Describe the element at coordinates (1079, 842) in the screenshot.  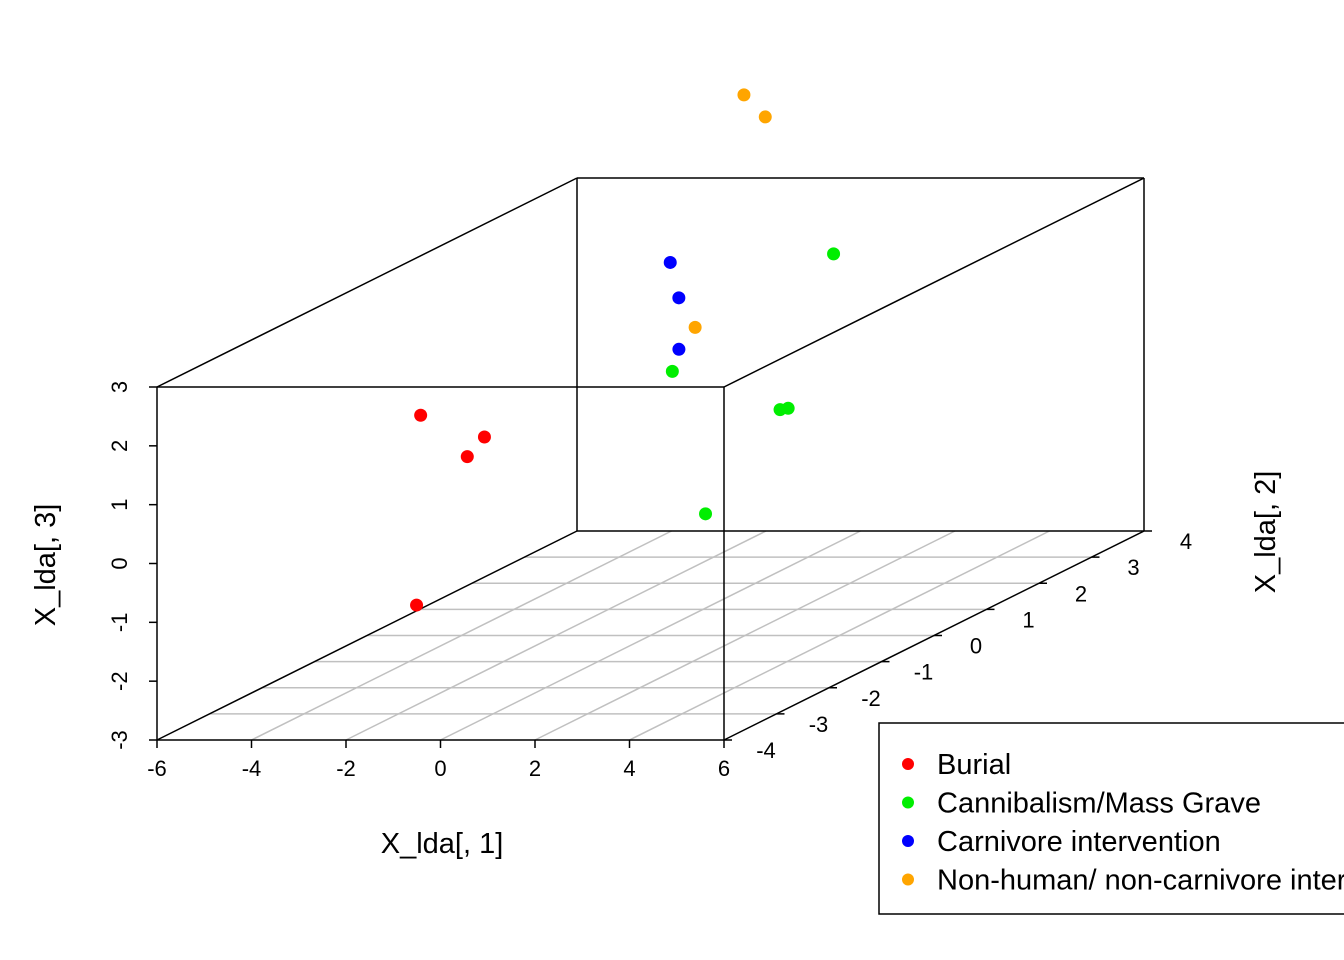
I see `legend-label: Carnivore intervention` at that location.